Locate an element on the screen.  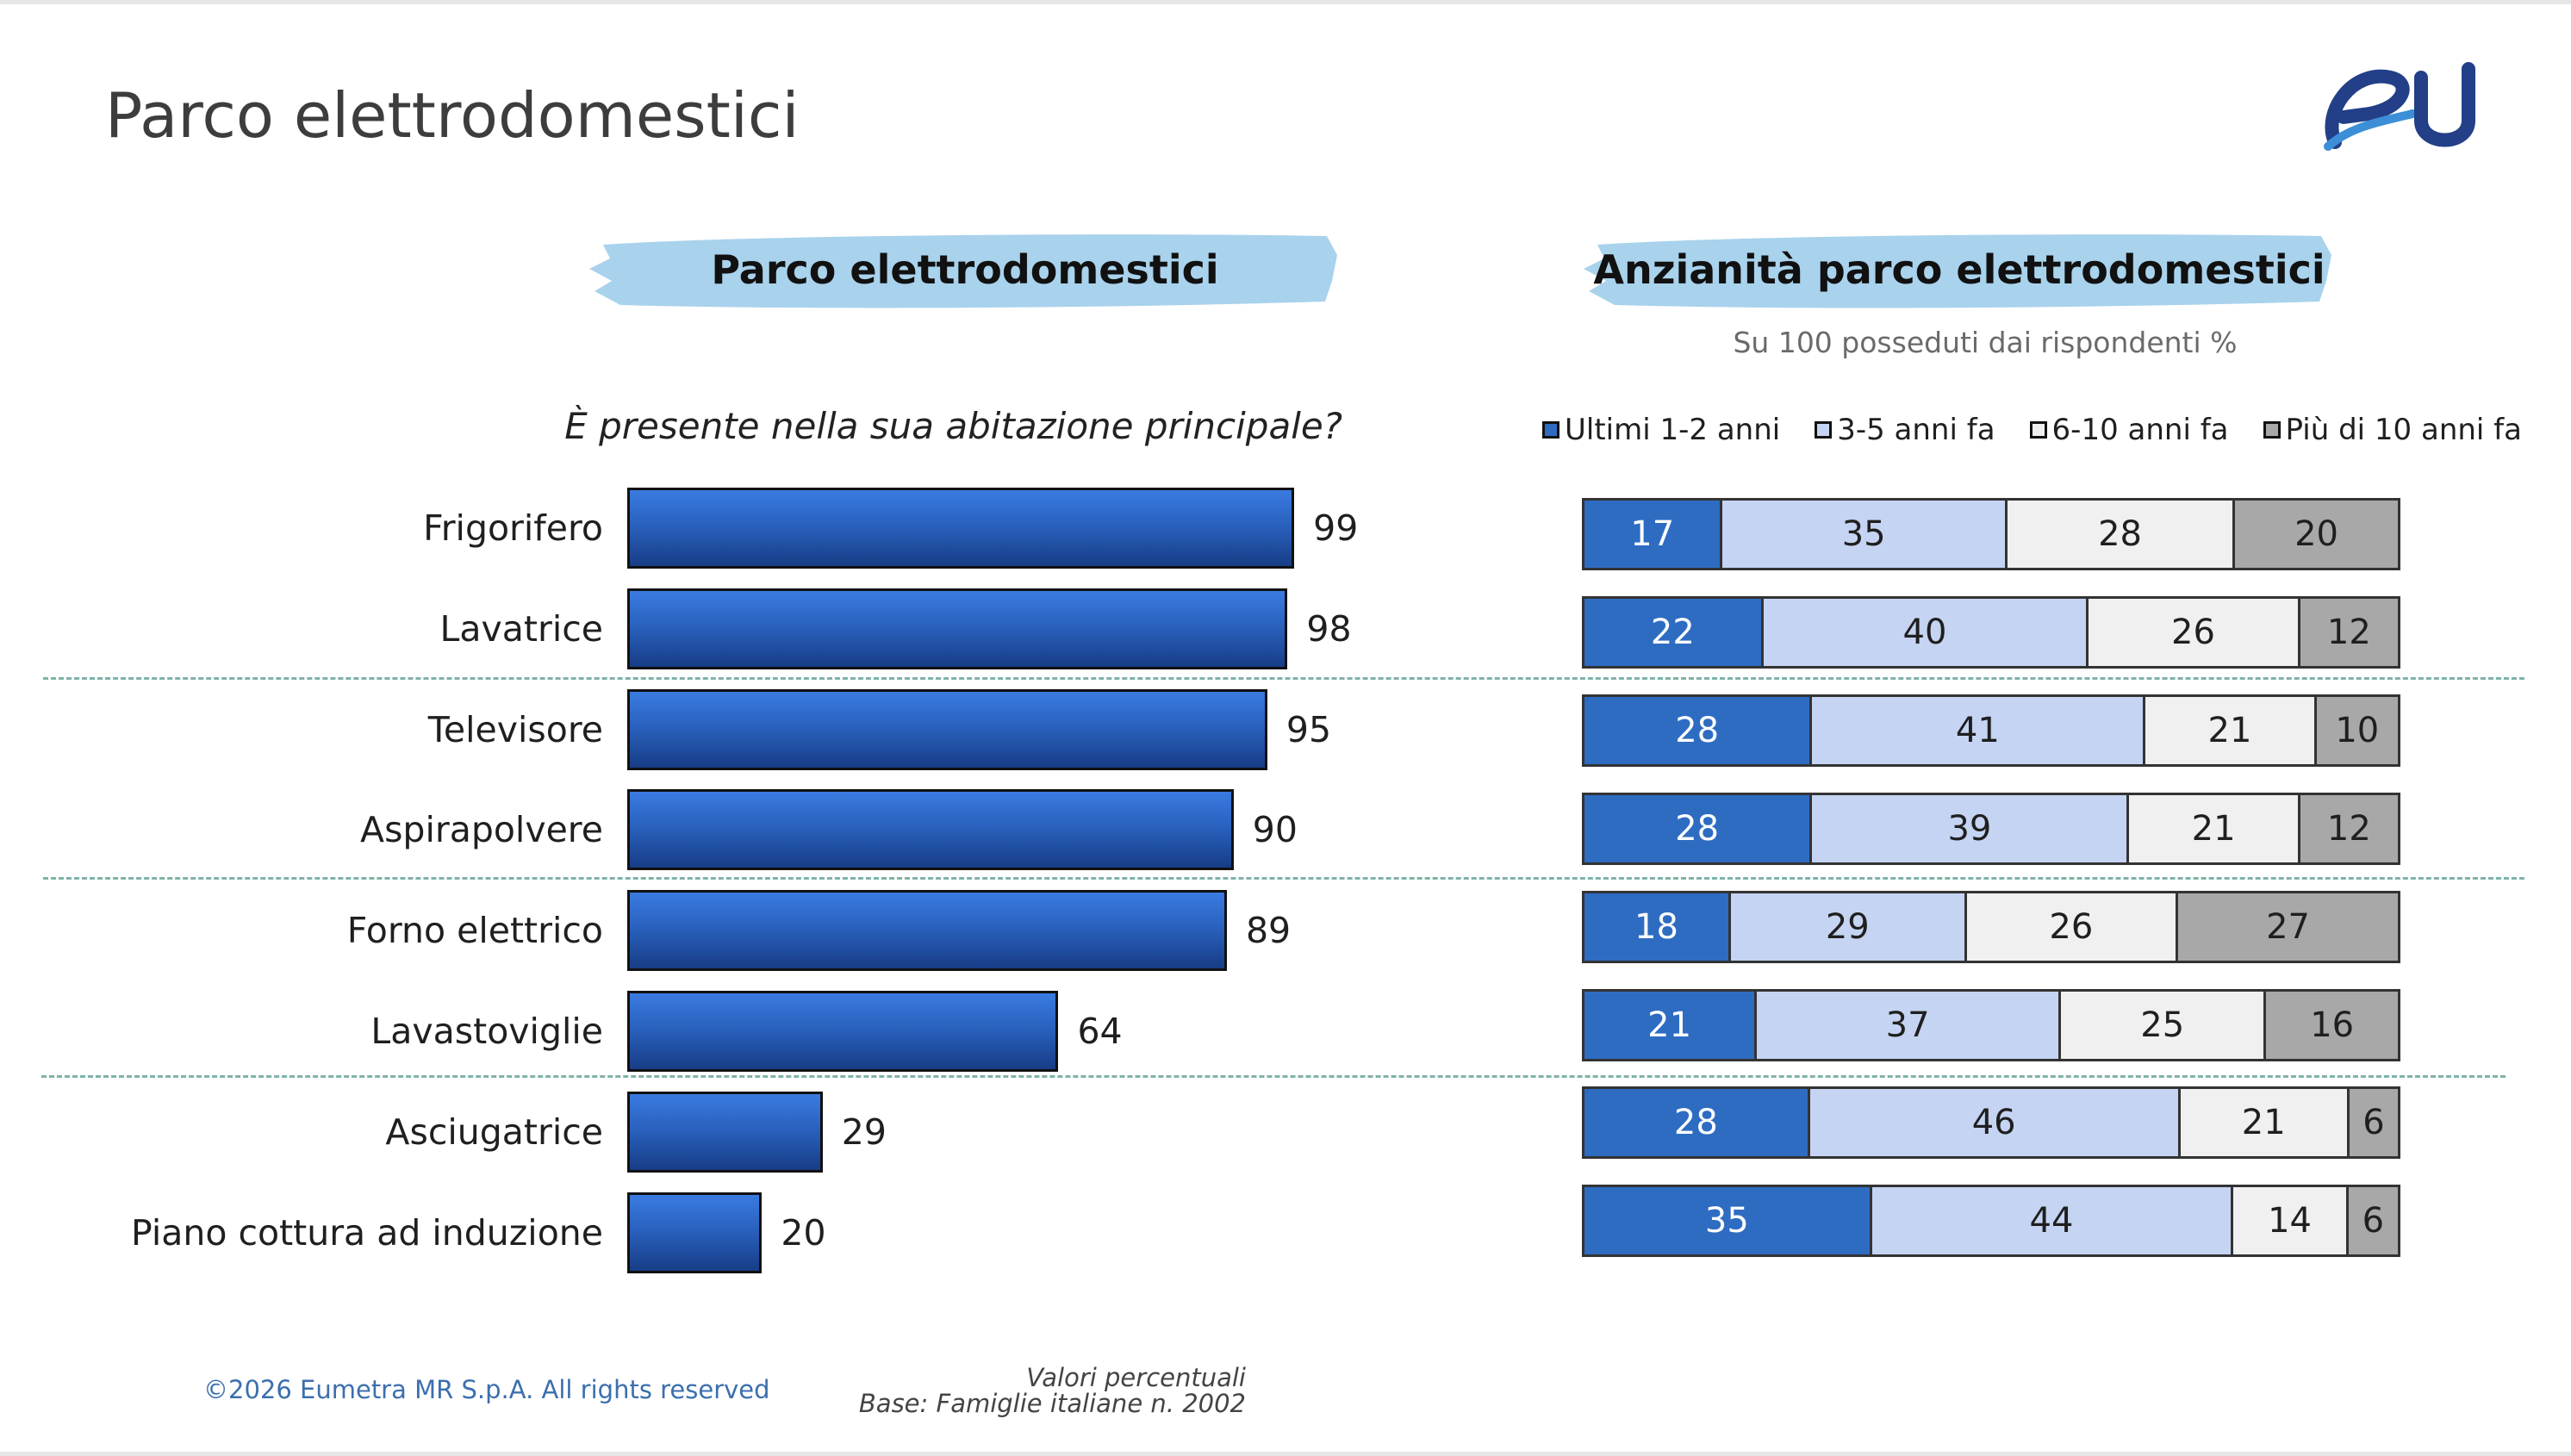
stacked-segment: 41 is located at coordinates (1979, 730).